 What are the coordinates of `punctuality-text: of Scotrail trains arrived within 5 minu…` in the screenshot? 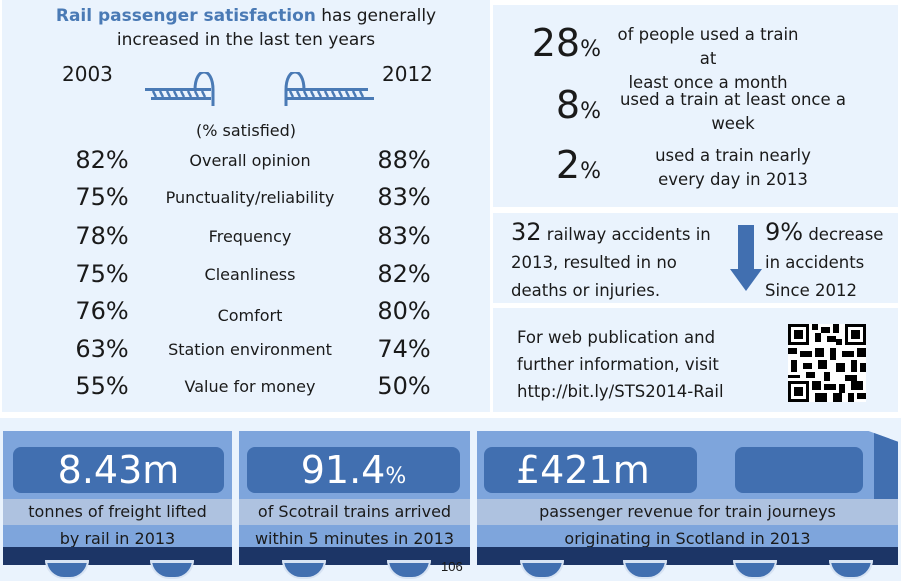 It's located at (354, 525).